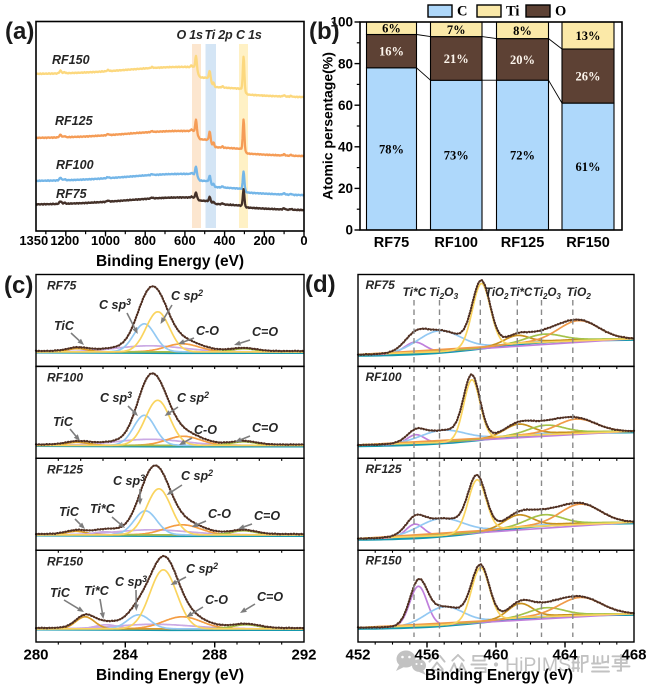  I want to click on svg-text: 1000, so click(105, 240).